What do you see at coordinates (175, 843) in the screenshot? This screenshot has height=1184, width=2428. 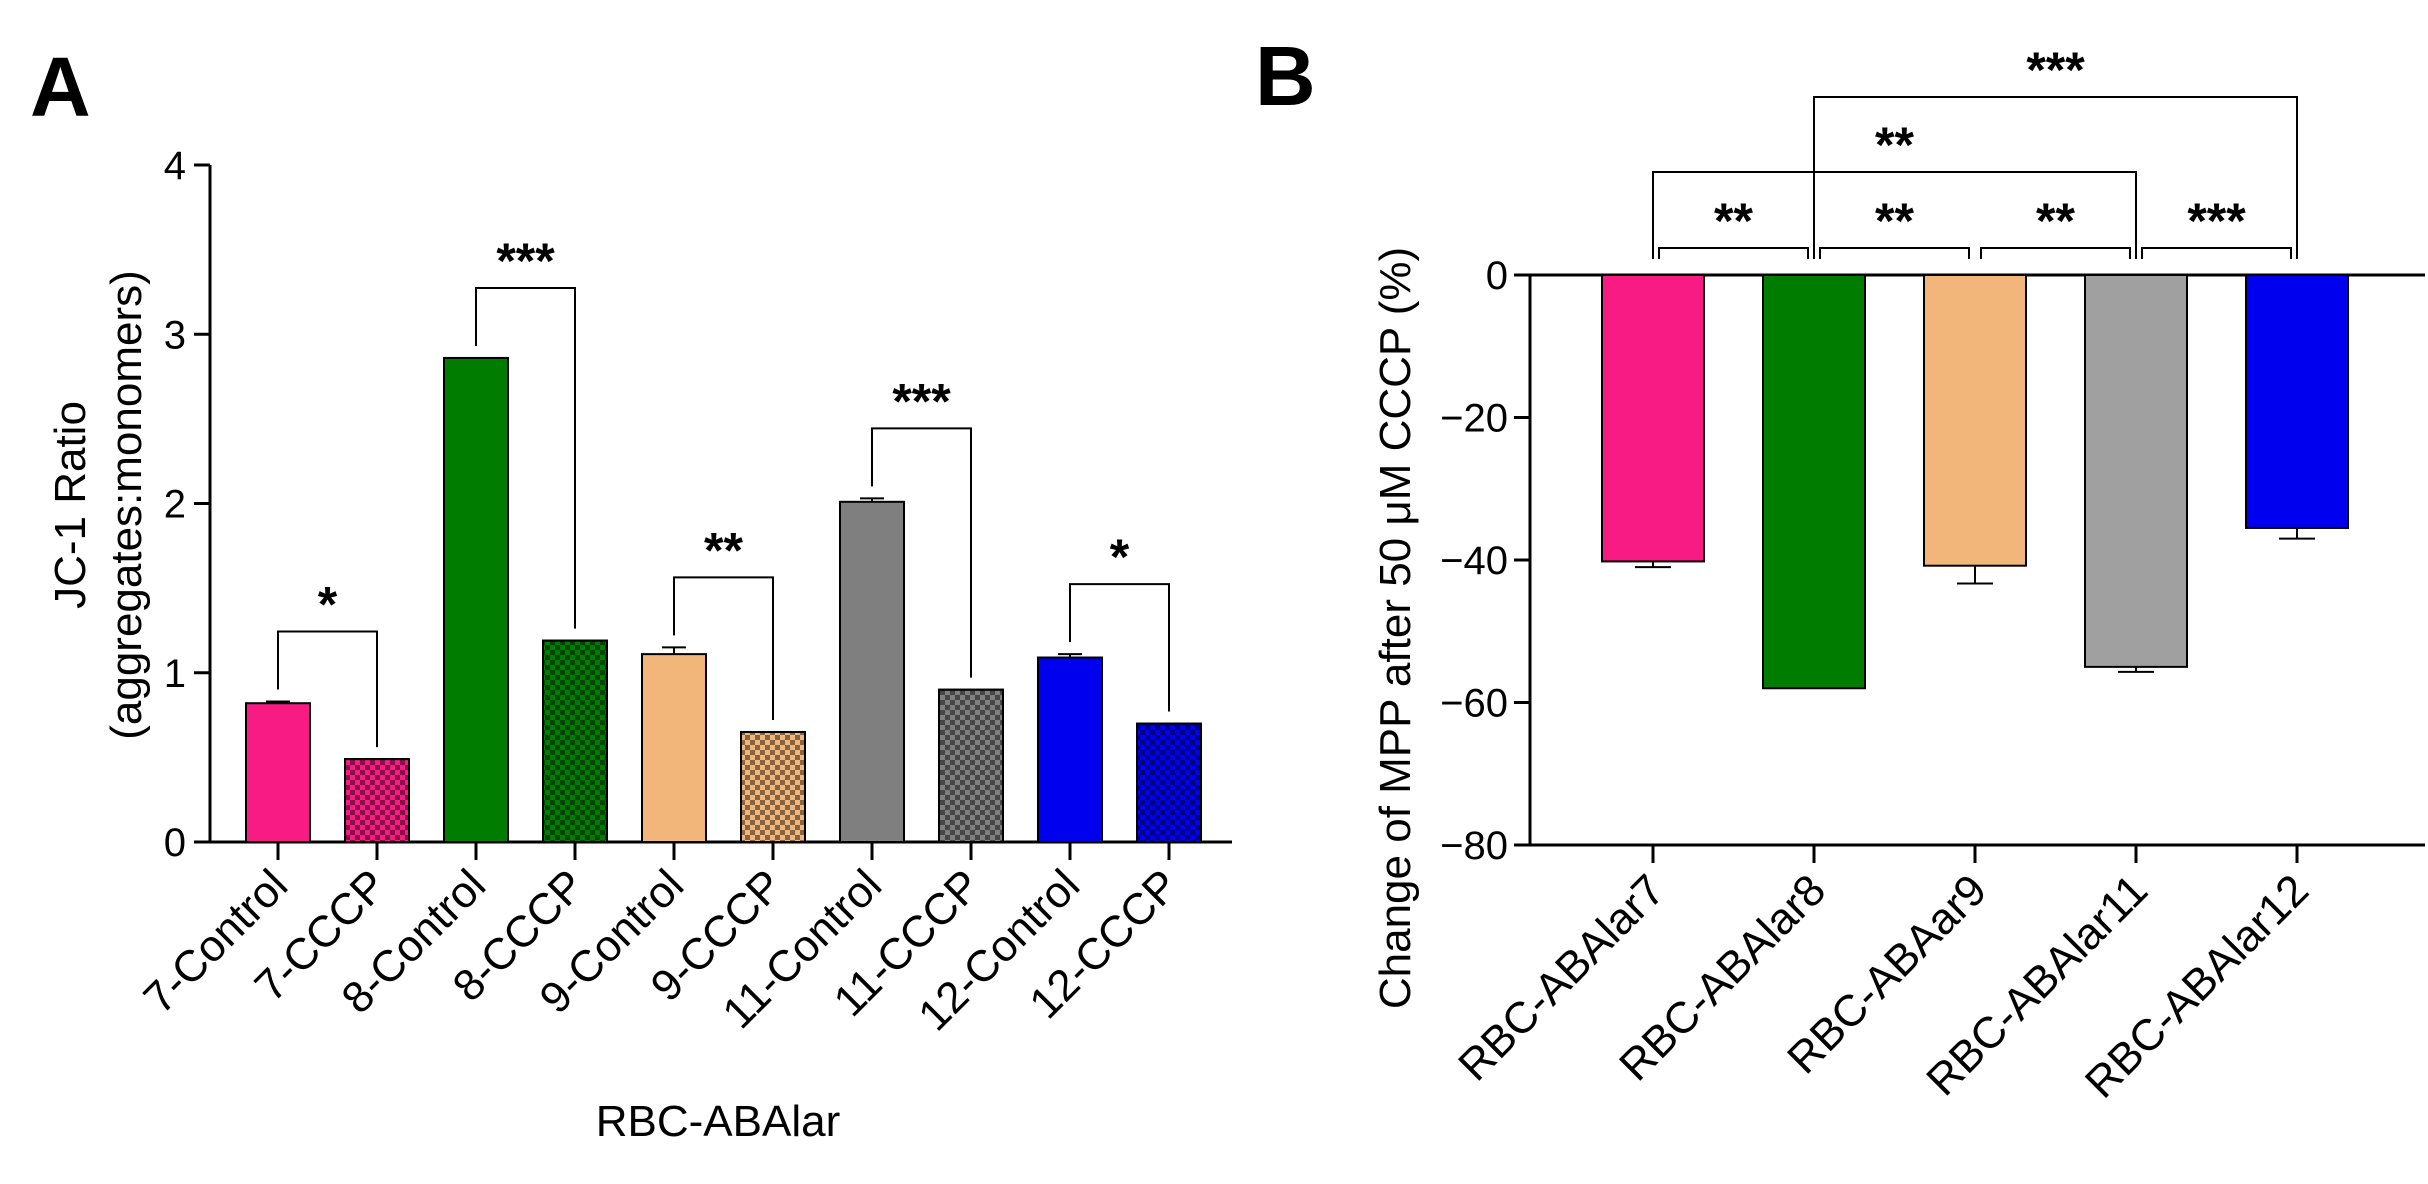 I see `chart-a-ytick-label-0: 0` at bounding box center [175, 843].